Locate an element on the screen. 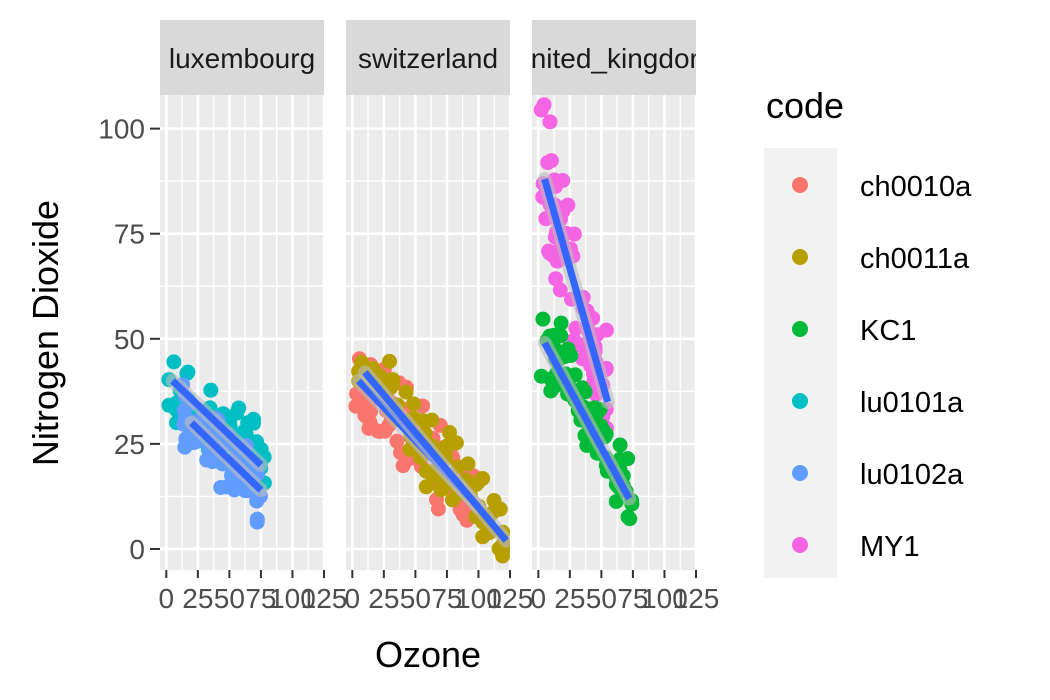 The width and height of the screenshot is (1050, 700). trend-line-lu0101a is located at coordinates (217, 423).